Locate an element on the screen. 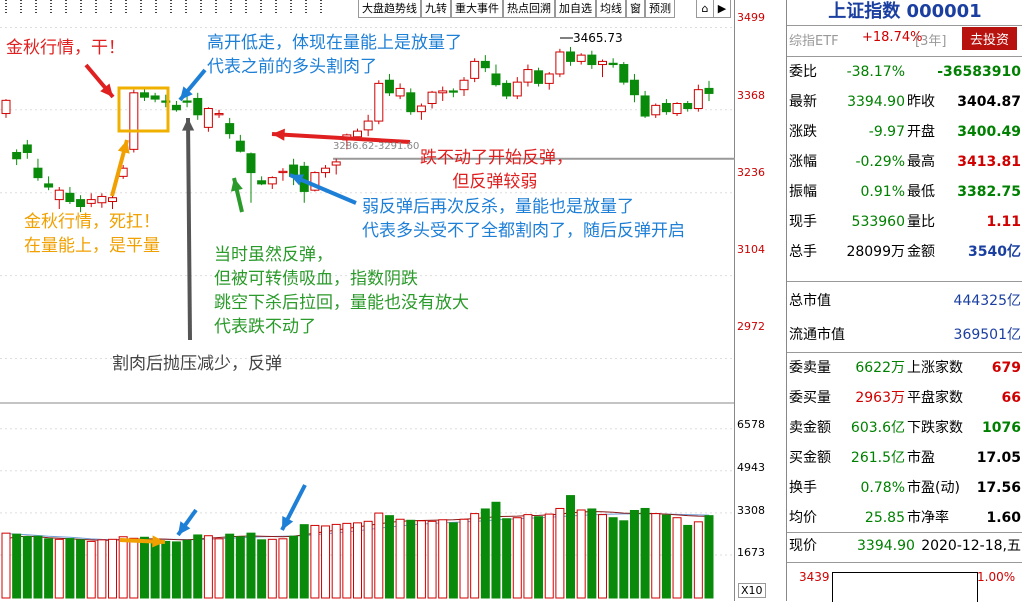 This screenshot has height=602, width=1022. etf-row: 综指ETF +18.74% [3年] 去投资 is located at coordinates (904, 39).